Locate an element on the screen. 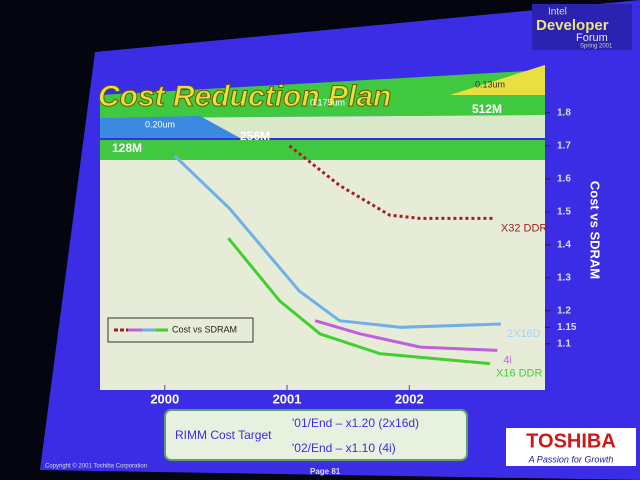  y-tick-label: 1.2 is located at coordinates (564, 310).